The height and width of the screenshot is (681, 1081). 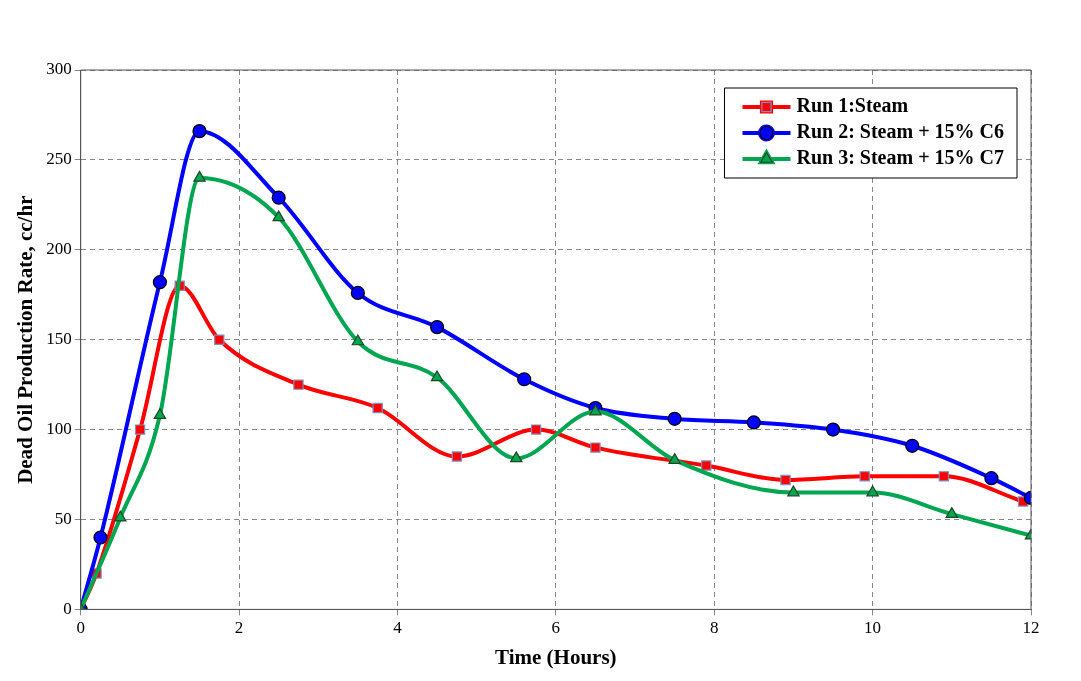 What do you see at coordinates (59, 249) in the screenshot?
I see `y-tick-label: 200` at bounding box center [59, 249].